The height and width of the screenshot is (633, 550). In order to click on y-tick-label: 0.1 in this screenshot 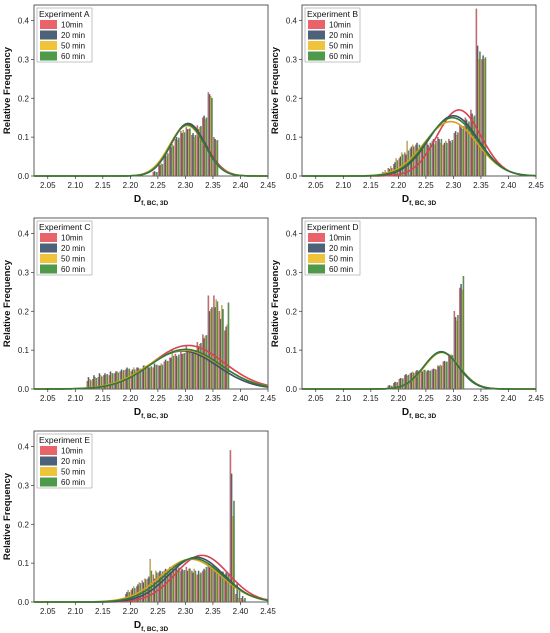, I will do `click(24, 137)`.